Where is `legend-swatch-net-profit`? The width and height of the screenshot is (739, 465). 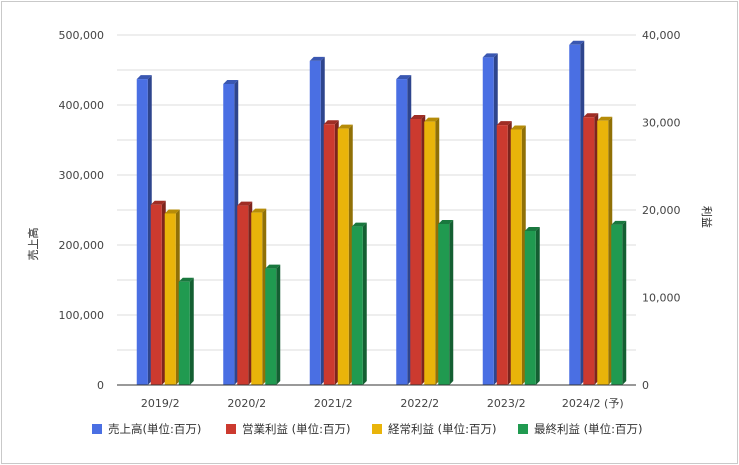
legend-swatch-net-profit is located at coordinates (523, 429).